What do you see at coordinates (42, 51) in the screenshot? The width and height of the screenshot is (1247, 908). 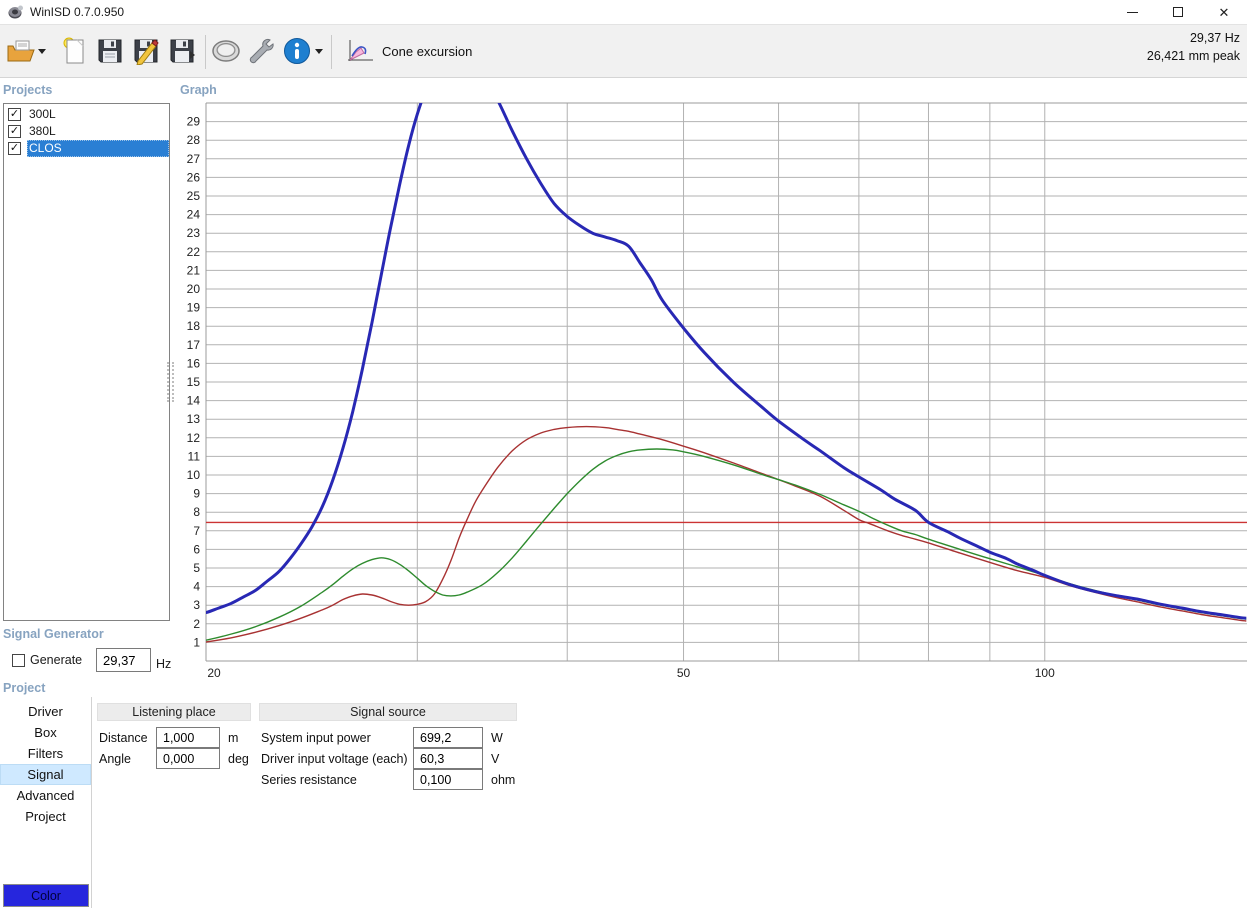 I see `open-dropdown-arrow` at bounding box center [42, 51].